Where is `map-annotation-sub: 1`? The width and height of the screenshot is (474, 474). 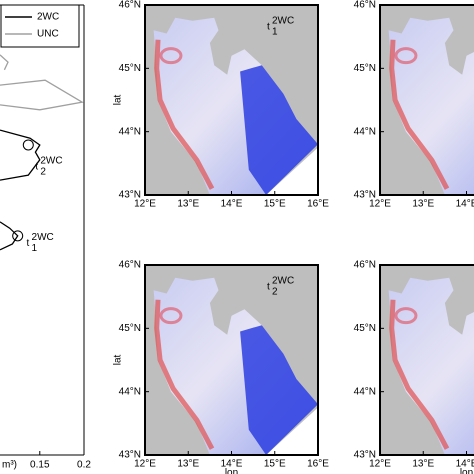
map-annotation-sub: 1 is located at coordinates (275, 32).